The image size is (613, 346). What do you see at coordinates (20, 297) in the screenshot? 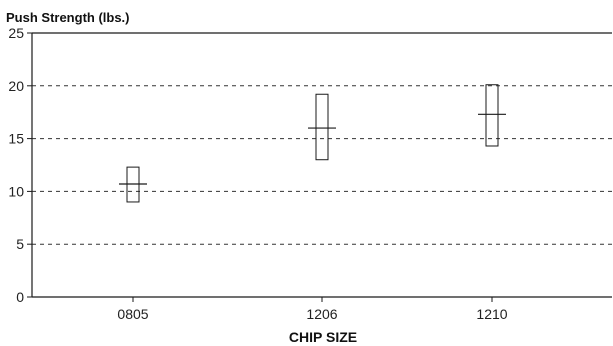
I see `y-tick-label-0: 0` at bounding box center [20, 297].